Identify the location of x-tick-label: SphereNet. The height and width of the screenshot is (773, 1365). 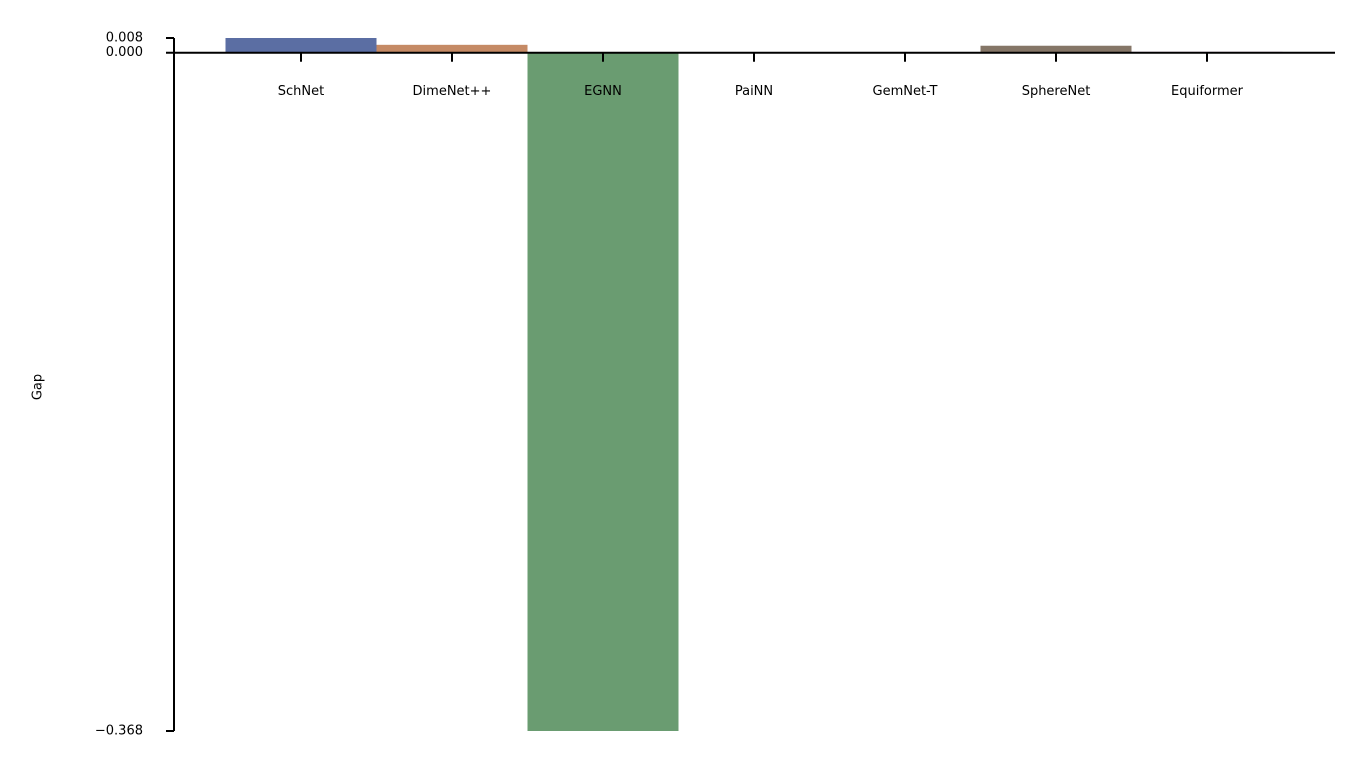
(1056, 91).